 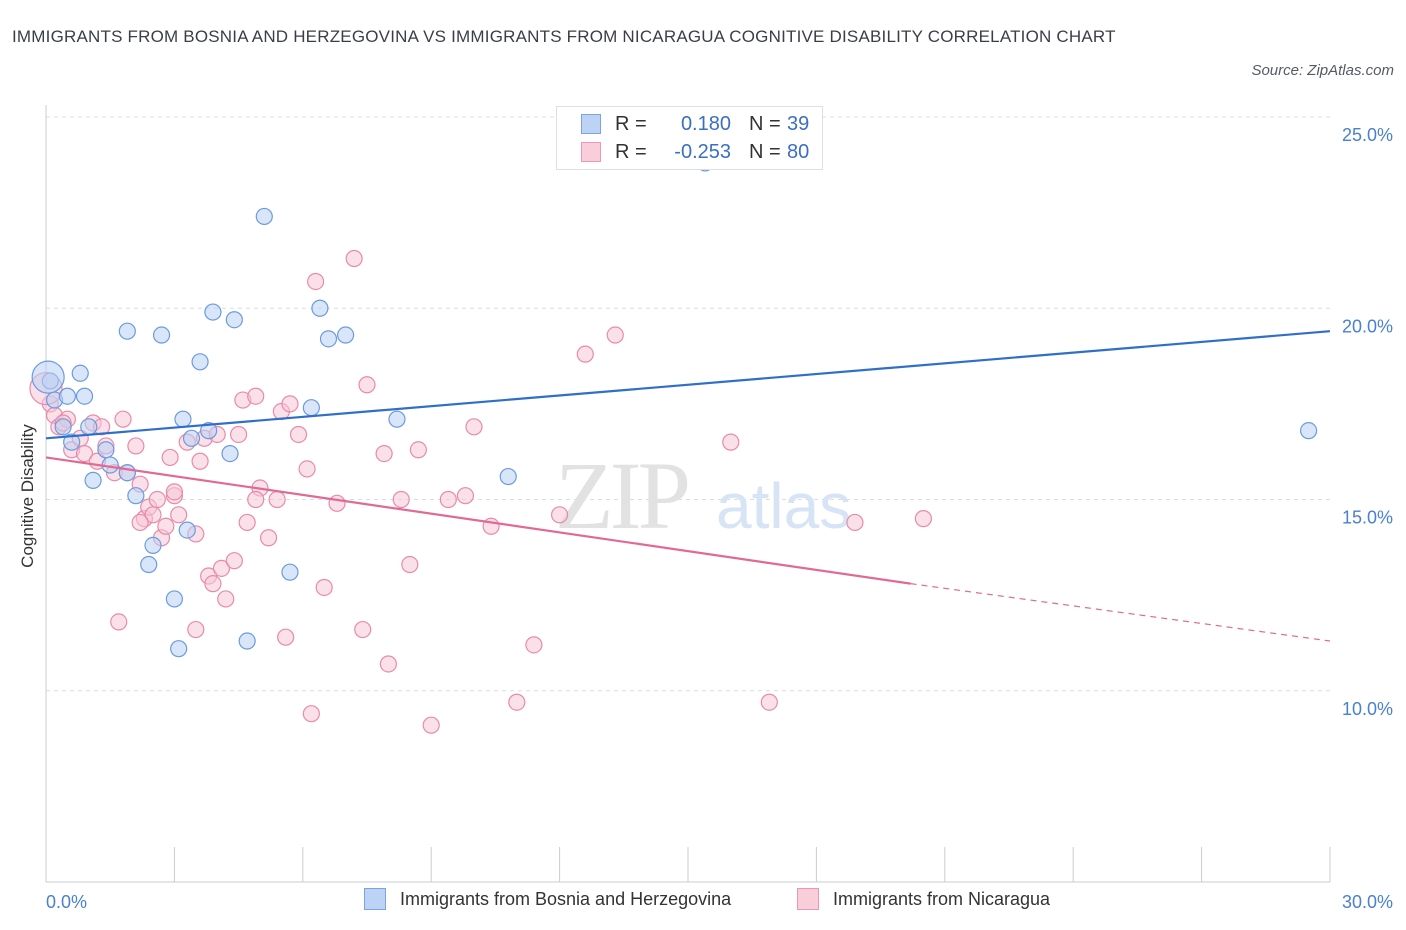 I want to click on legend-row-bosnia: R = 0.180 N = 39, so click(x=695, y=124).